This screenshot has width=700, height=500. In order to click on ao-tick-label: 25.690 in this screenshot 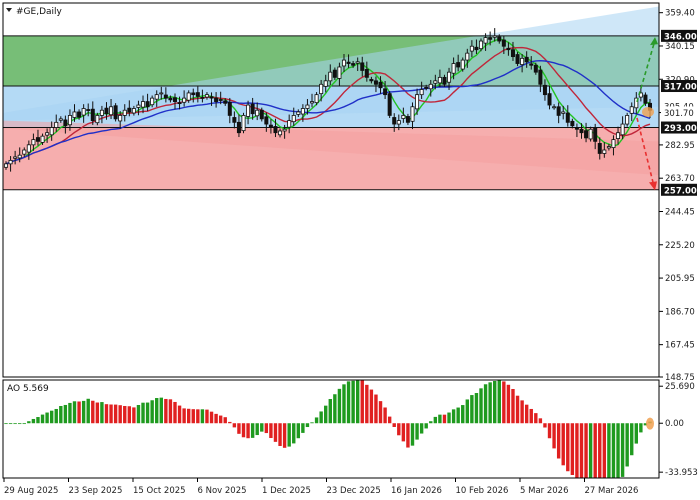, I will do `click(680, 387)`.